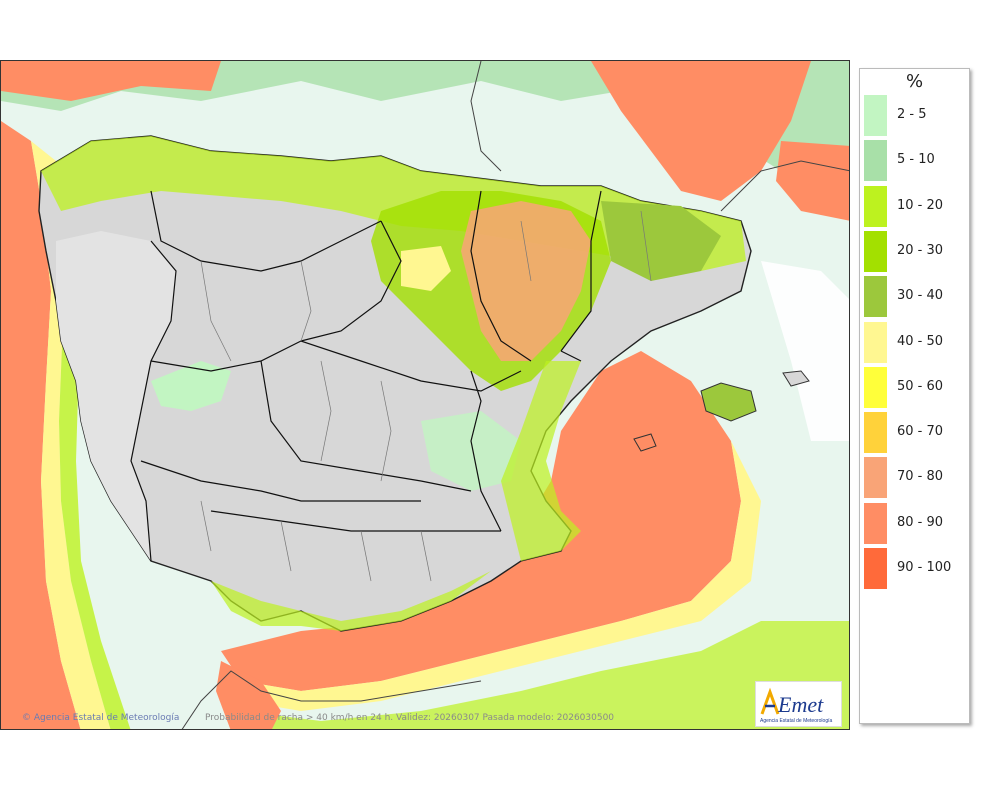 Image resolution: width=1000 pixels, height=790 pixels. Describe the element at coordinates (526, 281) in the screenshot. I see `ebro-valley-high-prob` at that location.